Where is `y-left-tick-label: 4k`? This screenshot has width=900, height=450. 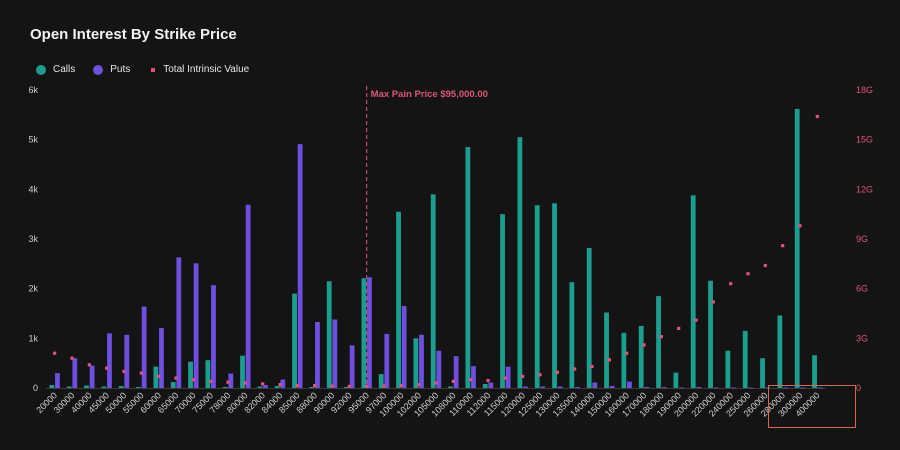
y-left-tick-label: 4k is located at coordinates (33, 189).